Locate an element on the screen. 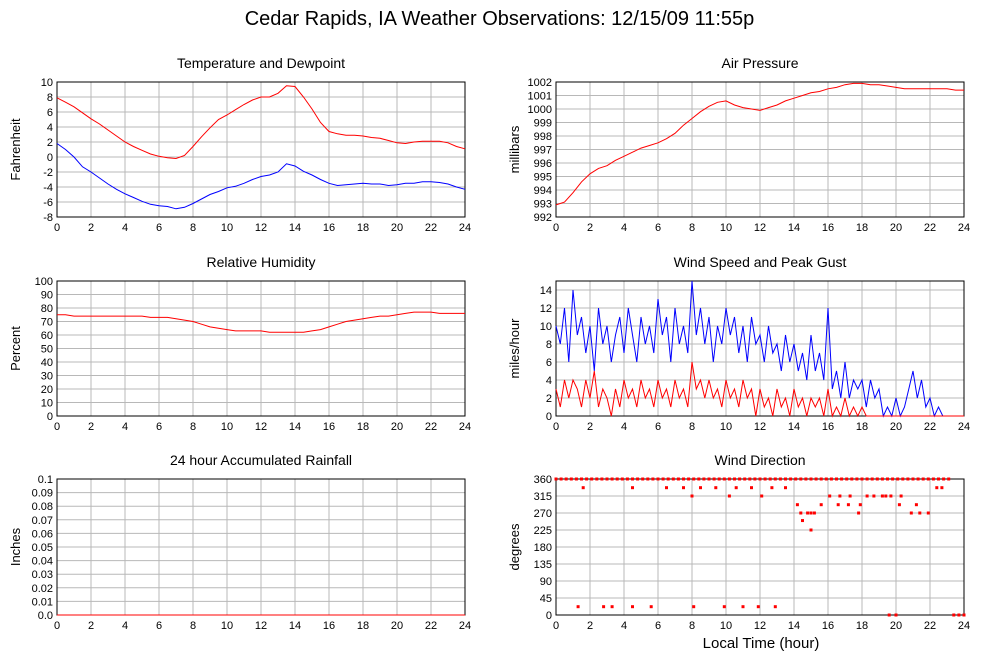 This screenshot has width=999, height=659. y-tick-label: 4 is located at coordinates (50, 128).